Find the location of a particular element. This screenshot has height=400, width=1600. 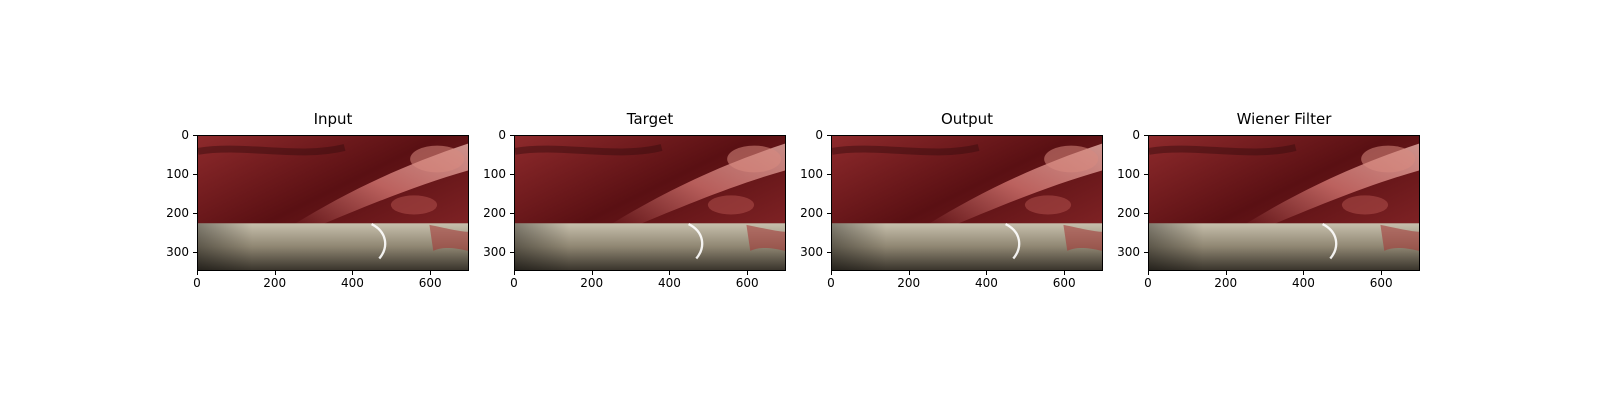

output-image-svg is located at coordinates (967, 203).